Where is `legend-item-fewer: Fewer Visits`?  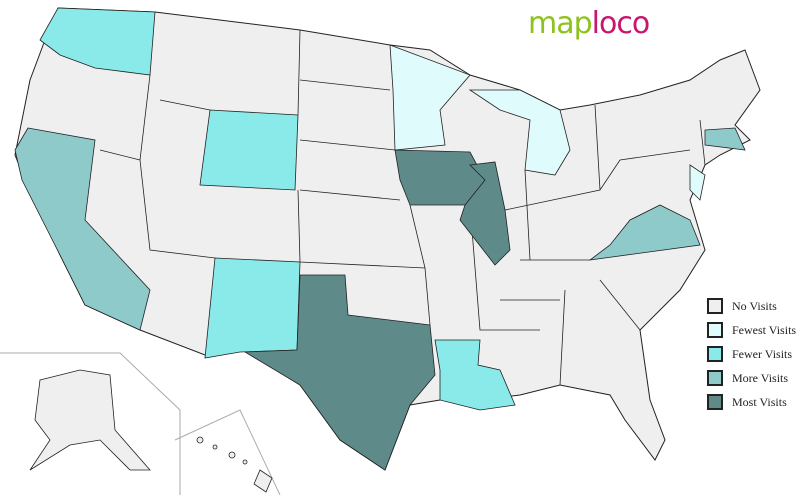 legend-item-fewer: Fewer Visits is located at coordinates (751, 354).